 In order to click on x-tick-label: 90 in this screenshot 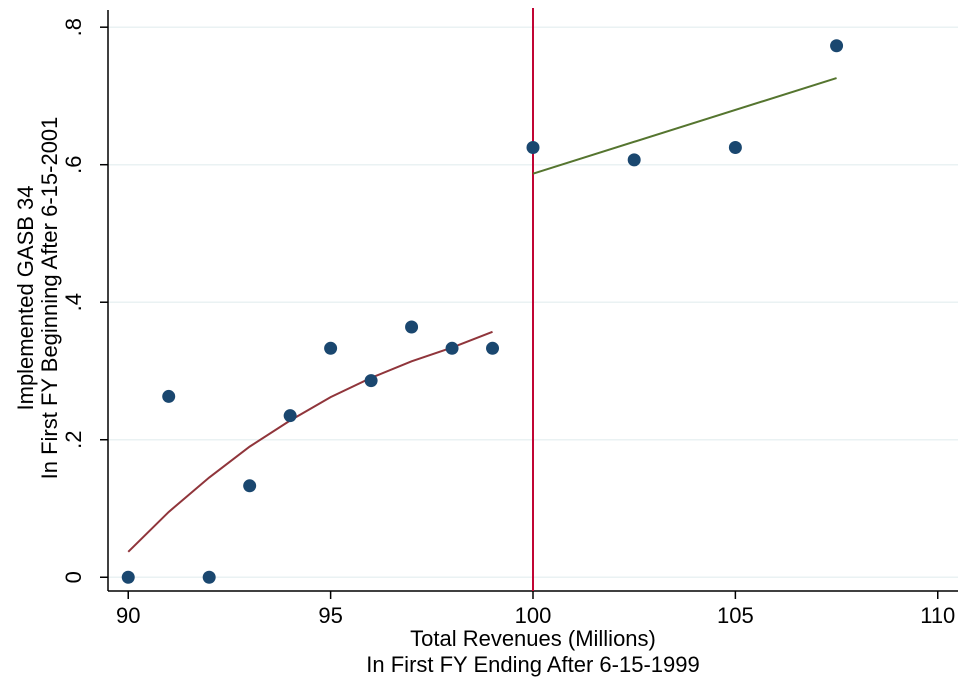, I will do `click(128, 615)`.